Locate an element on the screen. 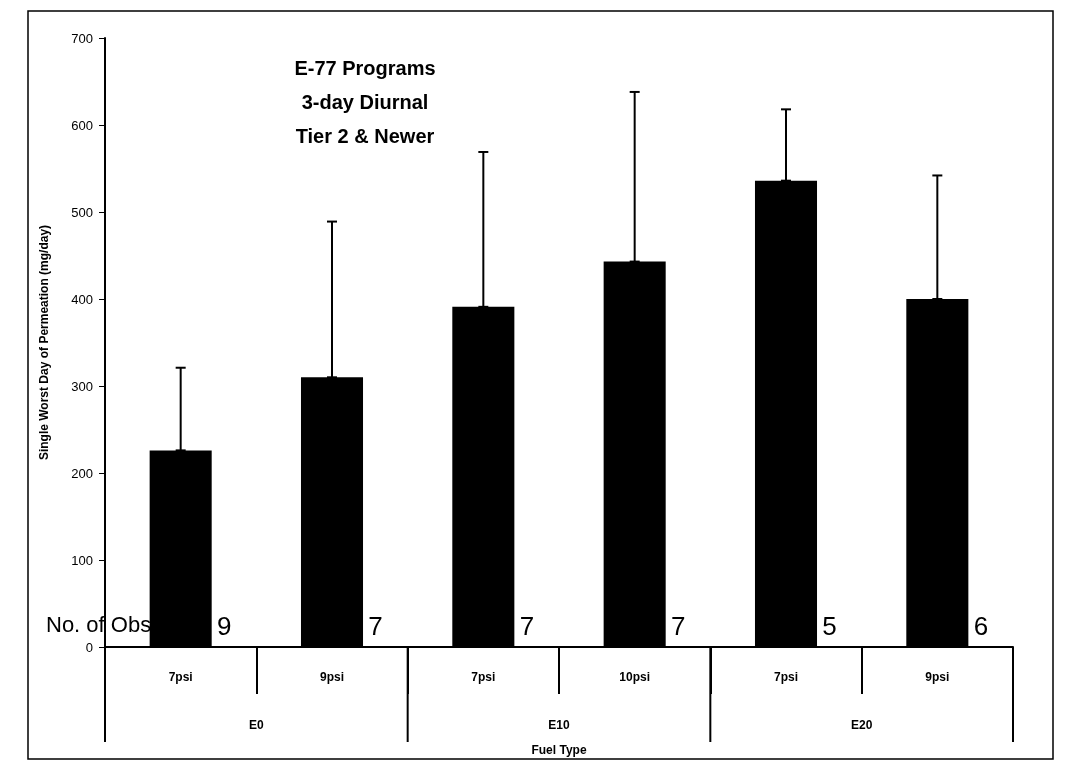  text: E0 is located at coordinates (256, 725).